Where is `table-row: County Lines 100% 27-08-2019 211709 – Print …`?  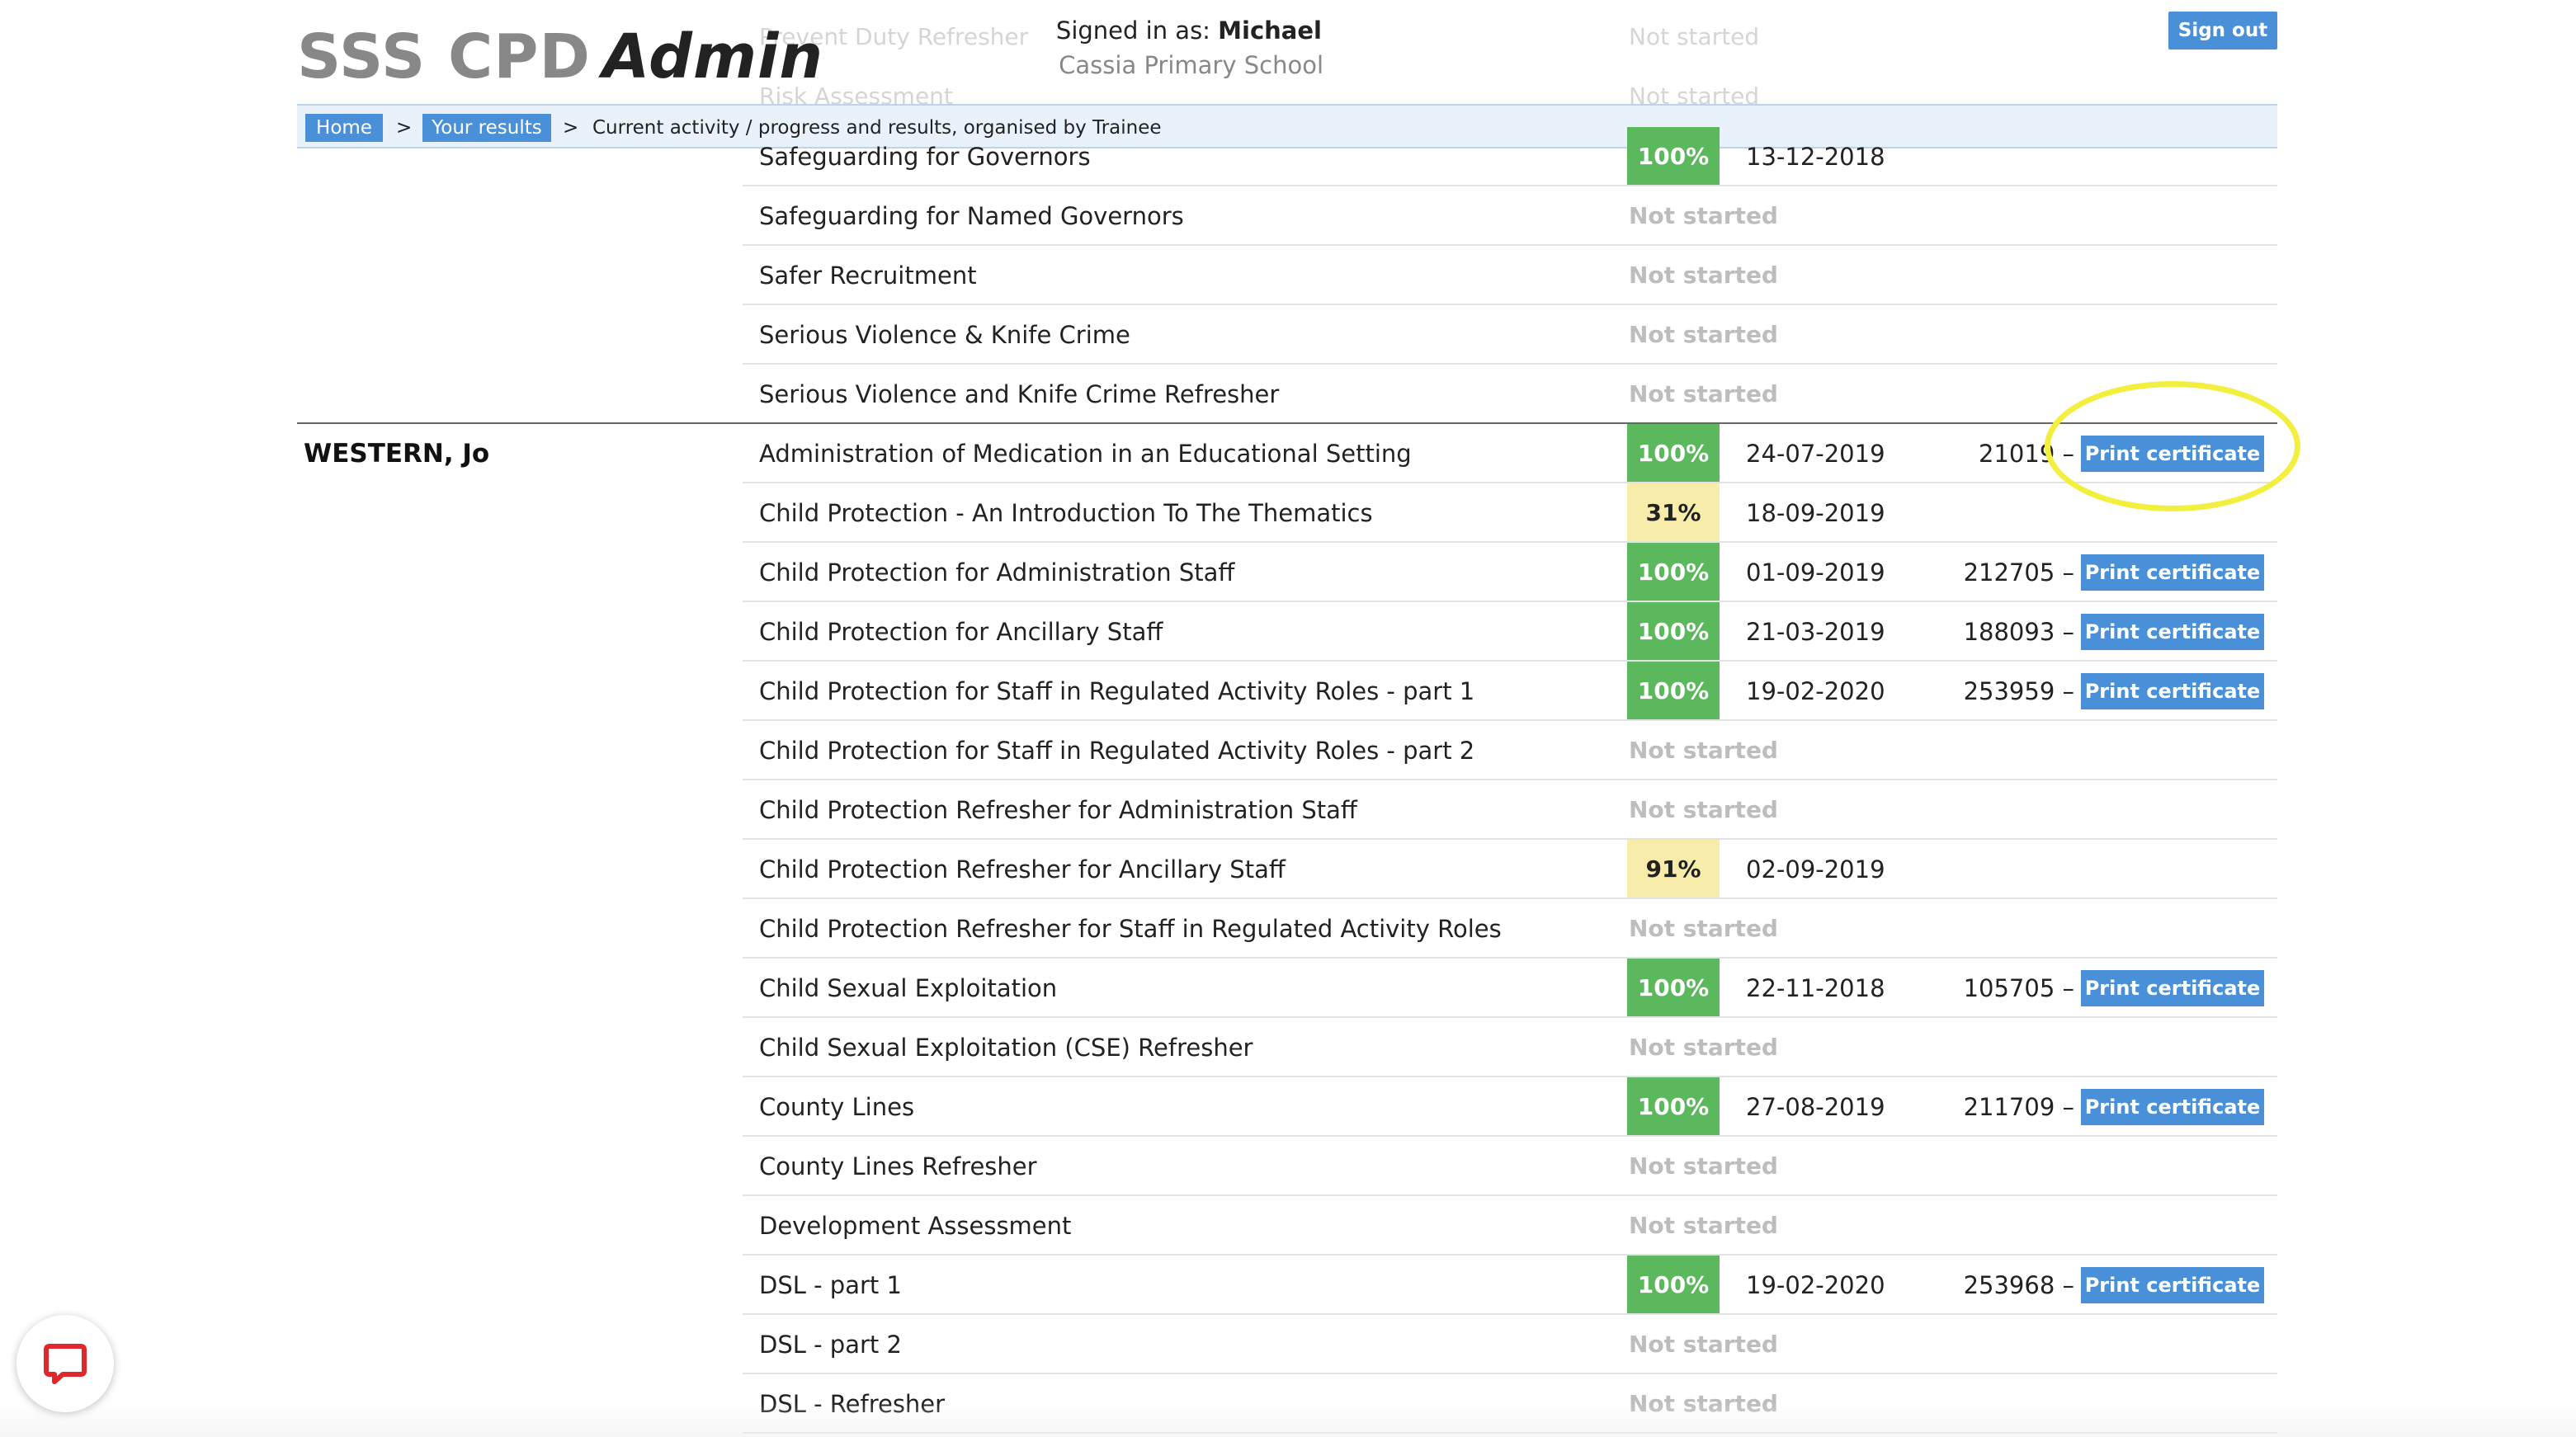
table-row: County Lines 100% 27-08-2019 211709 – Print … is located at coordinates (1288, 1107).